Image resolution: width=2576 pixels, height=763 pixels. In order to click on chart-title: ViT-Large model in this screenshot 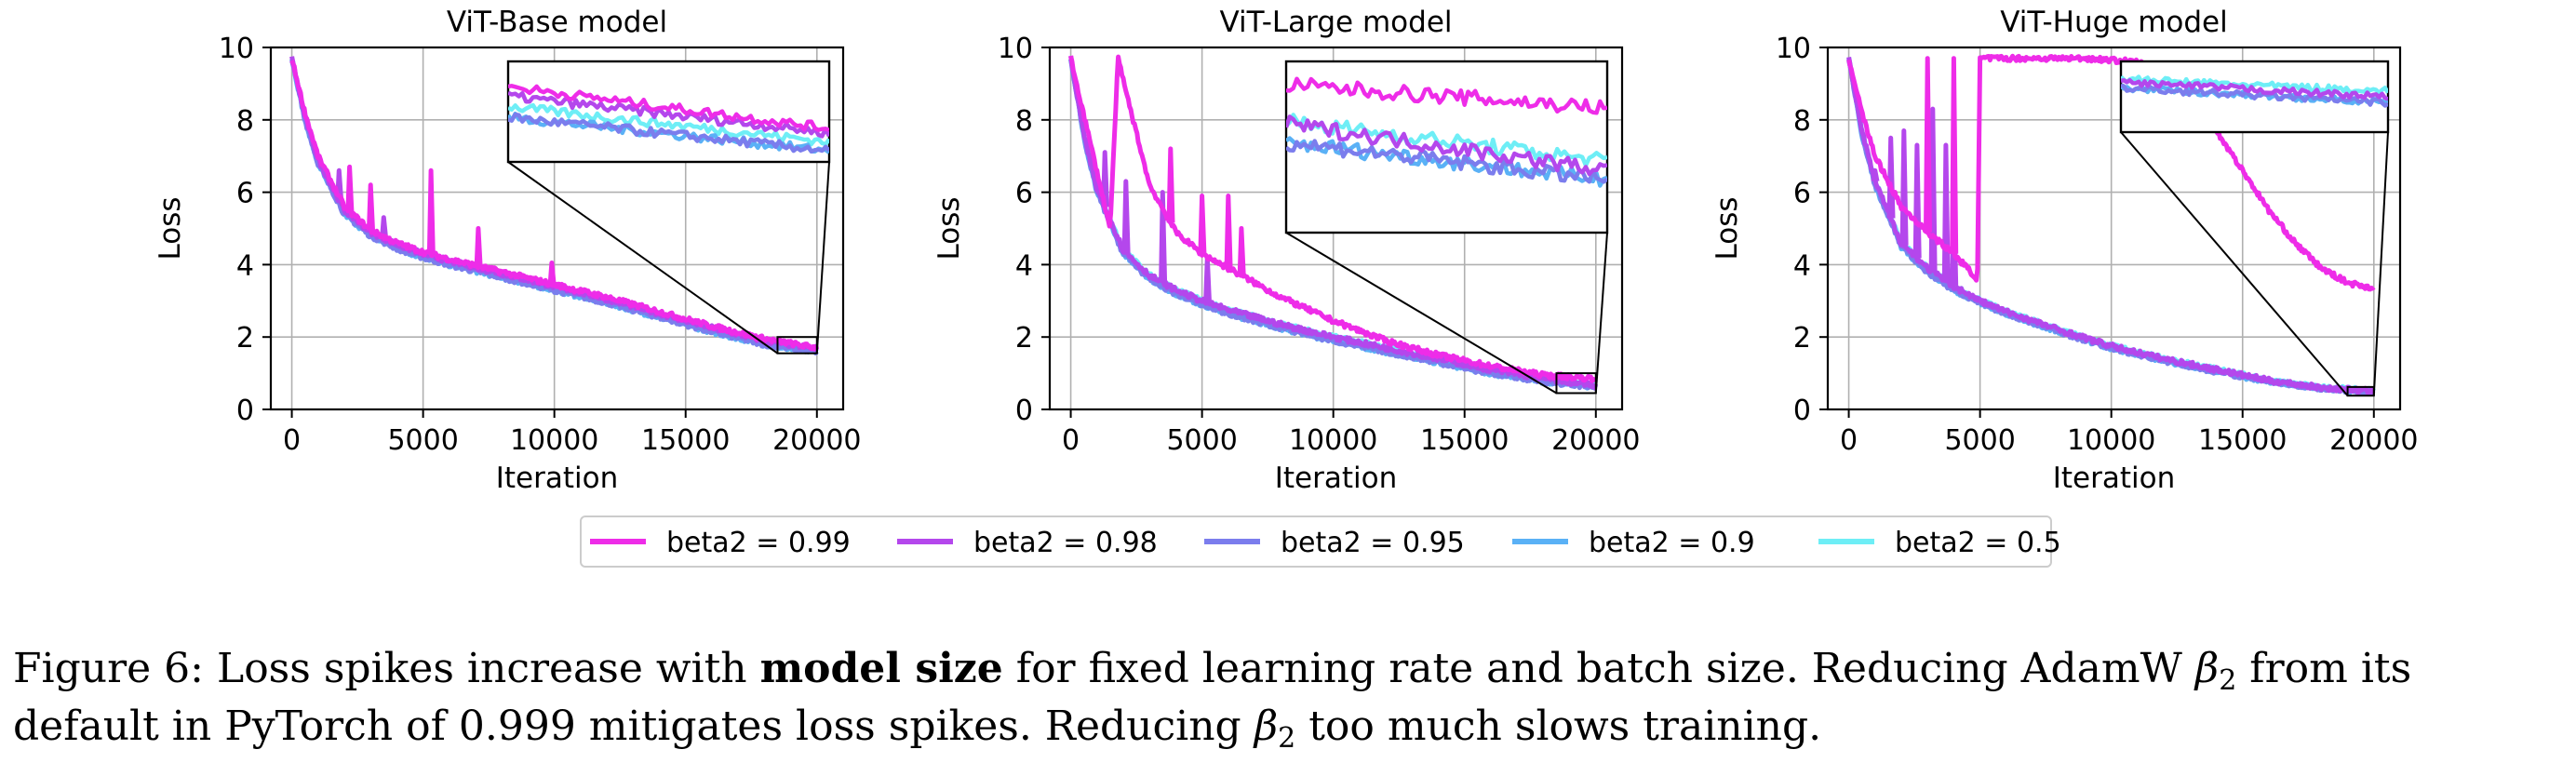, I will do `click(1335, 23)`.